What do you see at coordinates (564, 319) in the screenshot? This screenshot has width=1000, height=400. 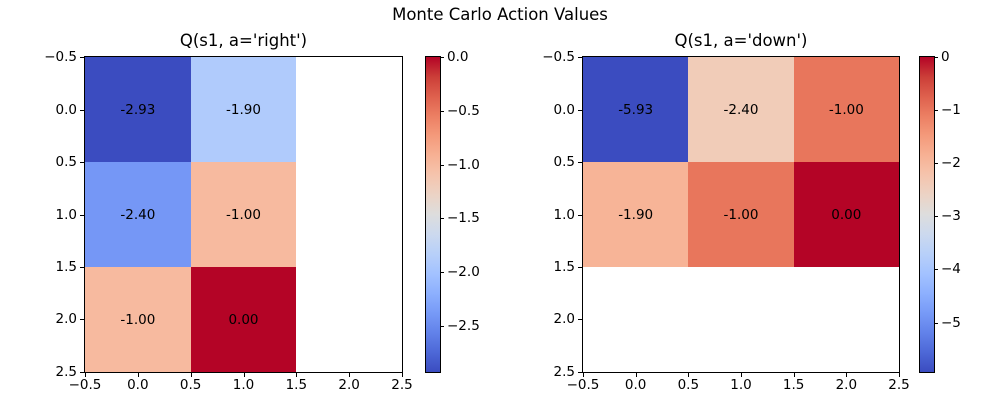 I see `y-tick-label: 2.0` at bounding box center [564, 319].